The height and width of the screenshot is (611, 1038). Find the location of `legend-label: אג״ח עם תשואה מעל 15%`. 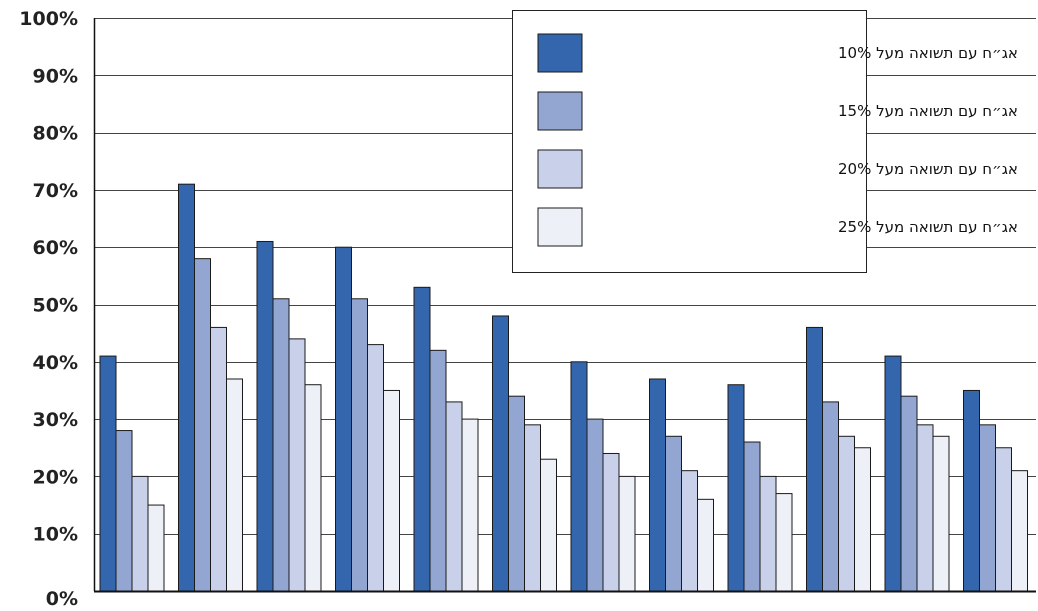

legend-label: אג״ח עם תשואה מעל 15% is located at coordinates (928, 111).